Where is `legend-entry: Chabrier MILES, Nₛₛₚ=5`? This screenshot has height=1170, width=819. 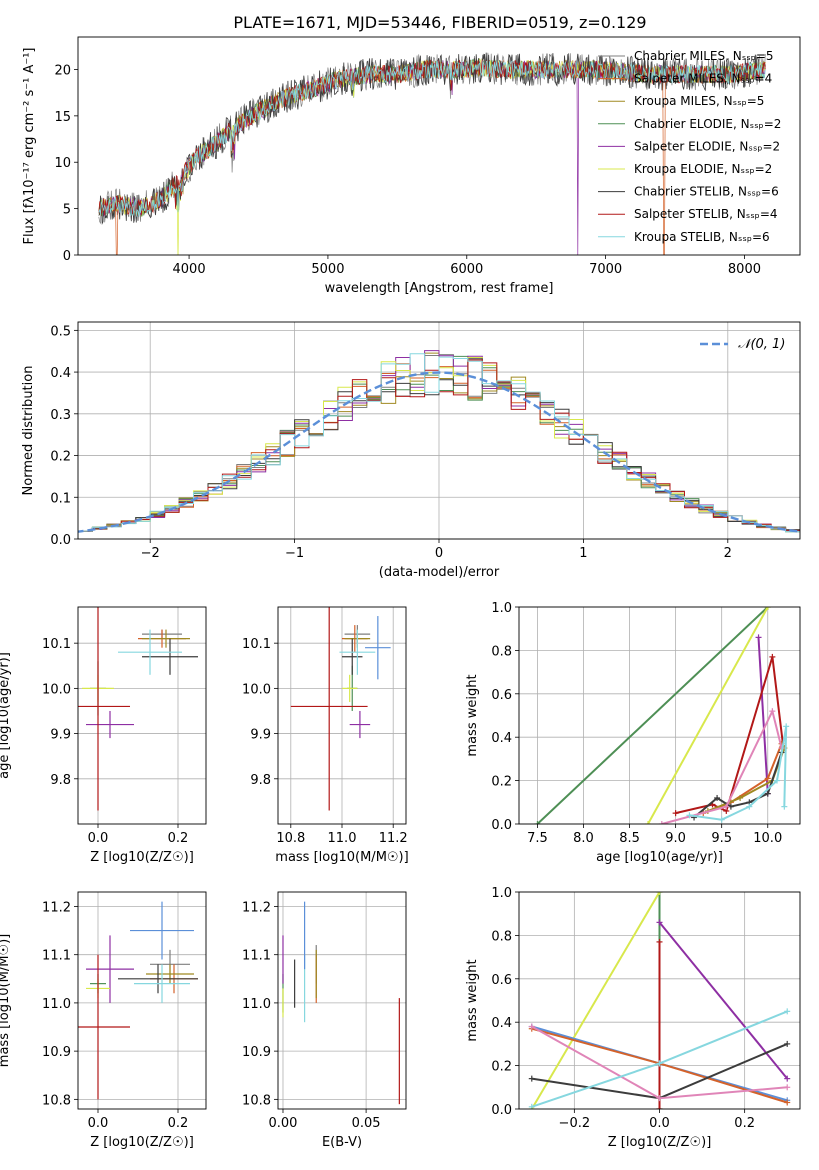 legend-entry: Chabrier MILES, Nₛₛₚ=5 is located at coordinates (704, 56).